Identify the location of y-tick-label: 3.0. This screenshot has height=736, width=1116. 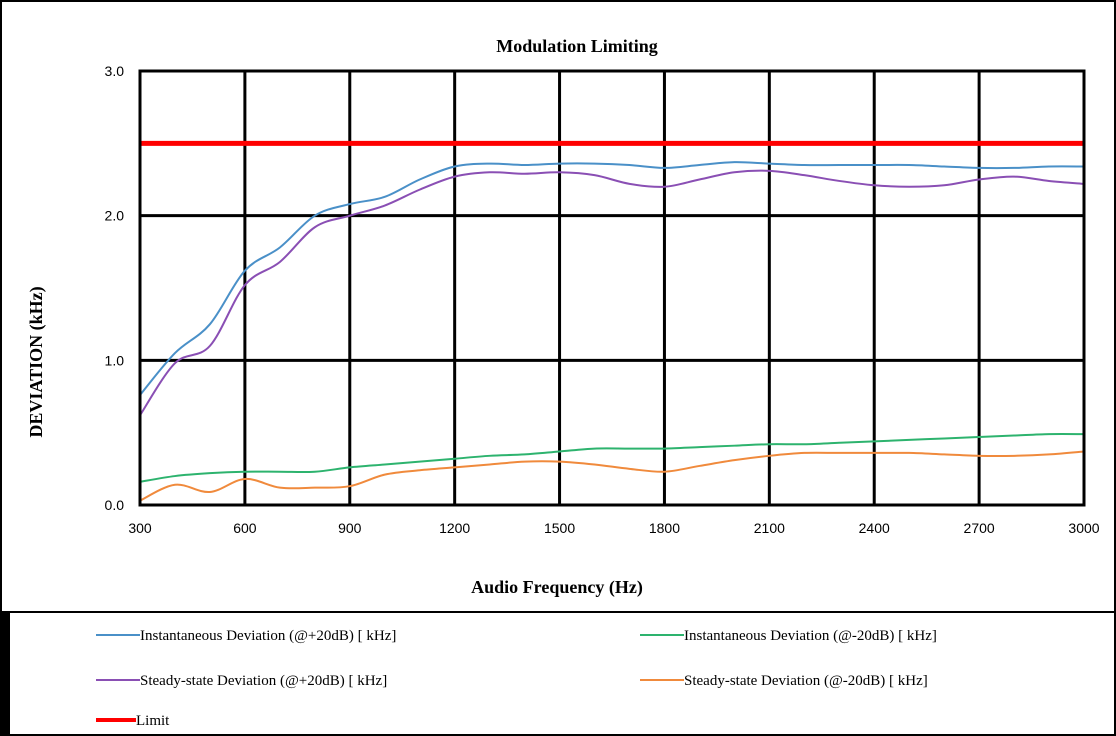
(115, 71).